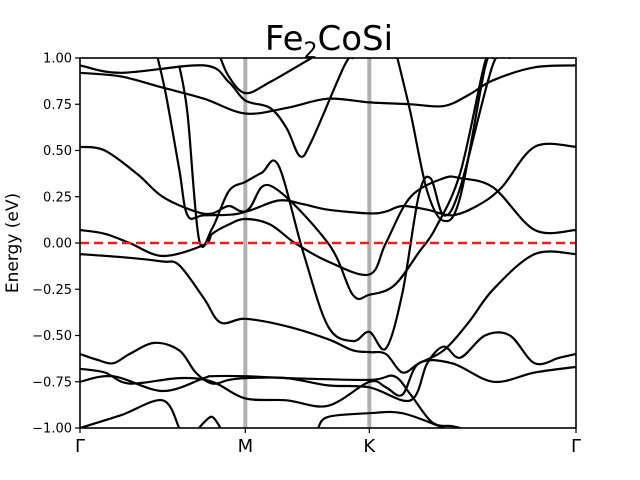 This screenshot has width=640, height=480. What do you see at coordinates (52, 429) in the screenshot?
I see `y-tick-label: −1.00` at bounding box center [52, 429].